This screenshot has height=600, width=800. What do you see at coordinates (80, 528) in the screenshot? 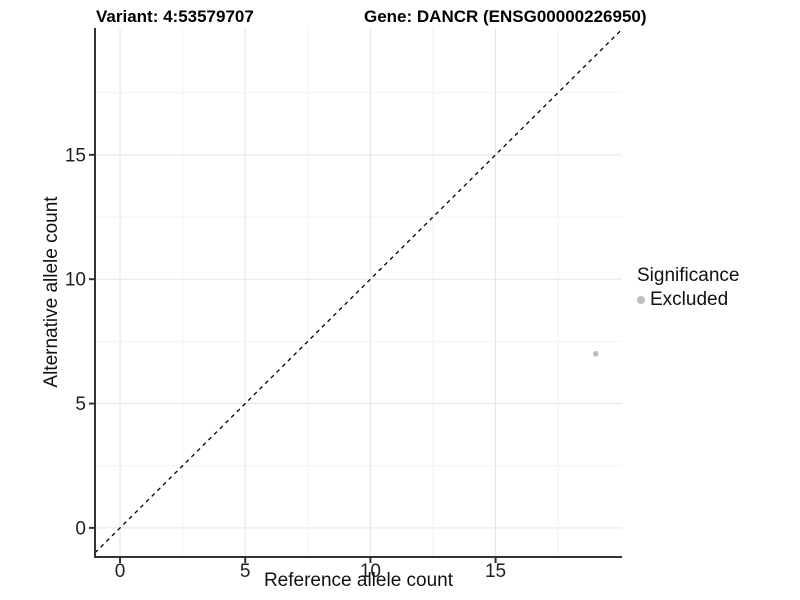
I see `y-tick-label: 0` at bounding box center [80, 528].